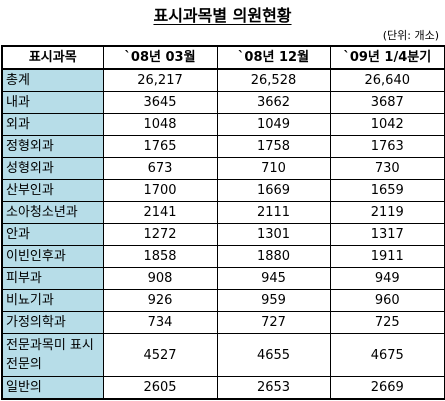  What do you see at coordinates (52, 57) in the screenshot?
I see `header-cell-subject: 표시과목` at bounding box center [52, 57].